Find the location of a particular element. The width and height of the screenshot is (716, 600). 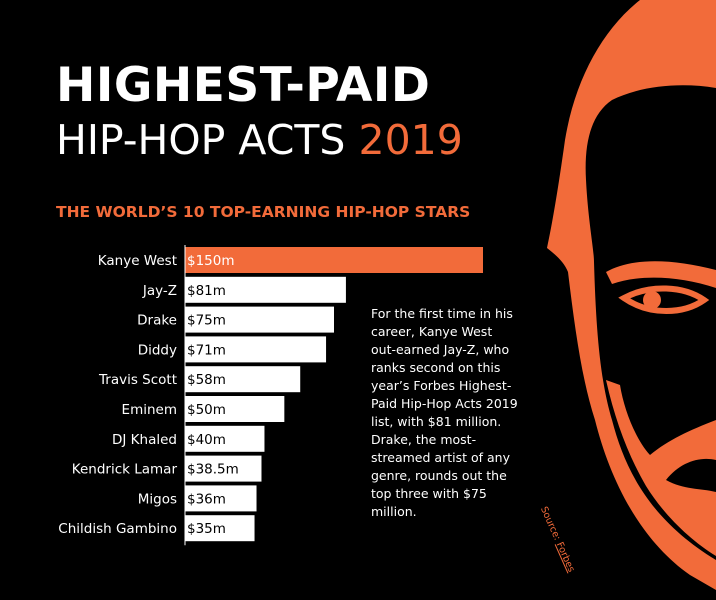

value-label-5: $50m is located at coordinates (206, 410).